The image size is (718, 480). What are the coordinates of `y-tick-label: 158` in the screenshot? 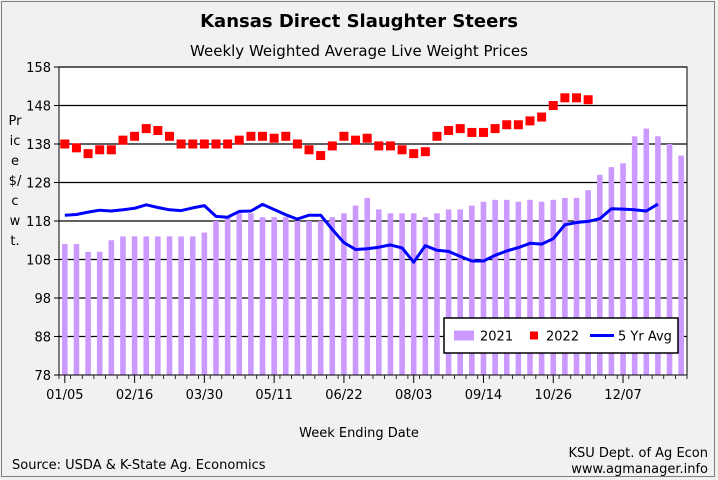 It's located at (38, 68).